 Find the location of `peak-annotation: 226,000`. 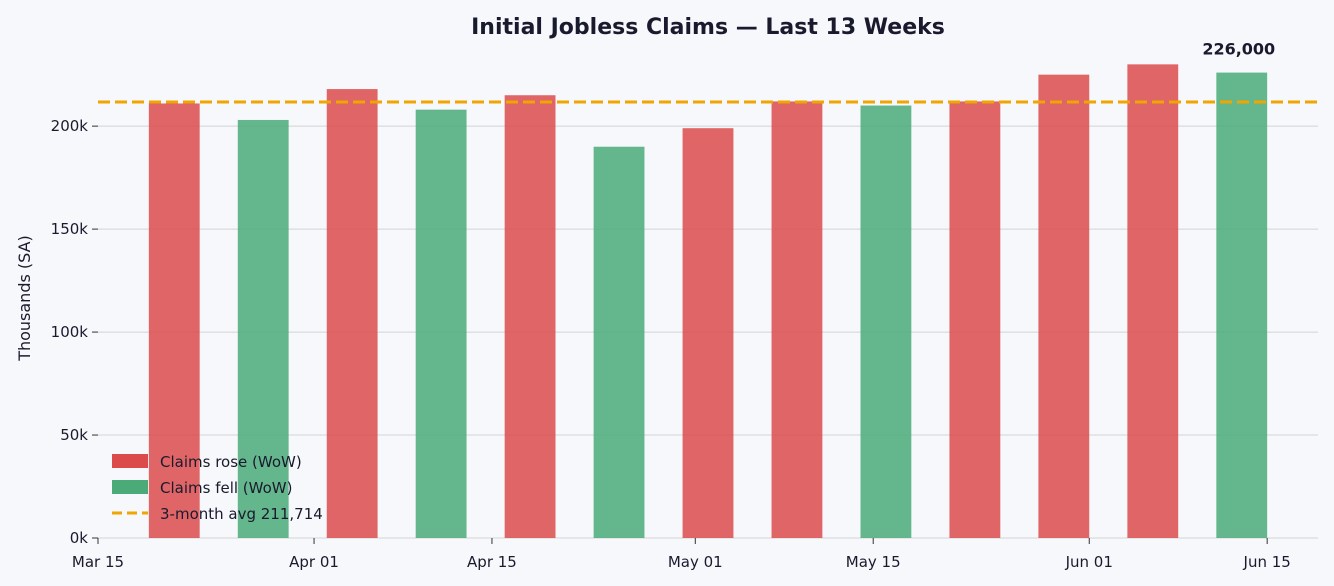

peak-annotation: 226,000 is located at coordinates (1238, 48).